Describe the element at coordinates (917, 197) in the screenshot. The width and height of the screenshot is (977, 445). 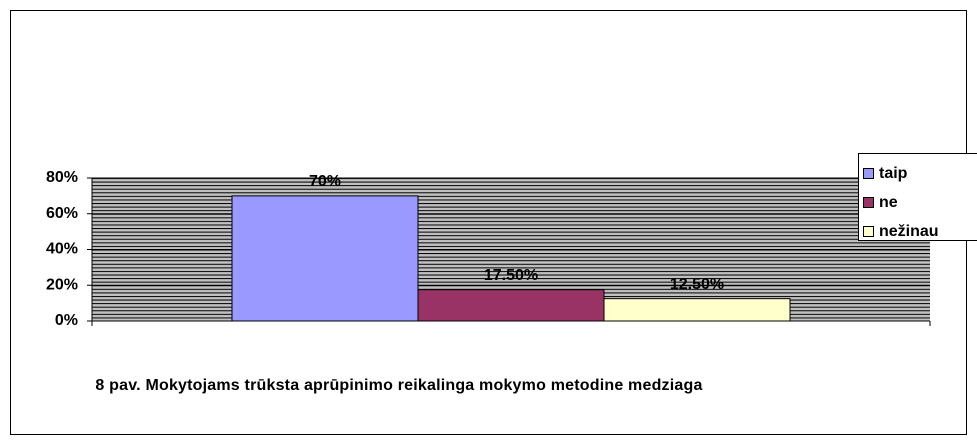
I see `legend` at that location.